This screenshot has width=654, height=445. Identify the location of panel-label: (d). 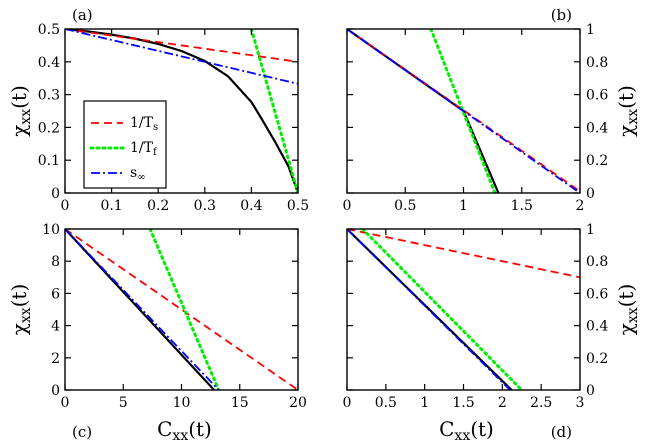
(561, 432).